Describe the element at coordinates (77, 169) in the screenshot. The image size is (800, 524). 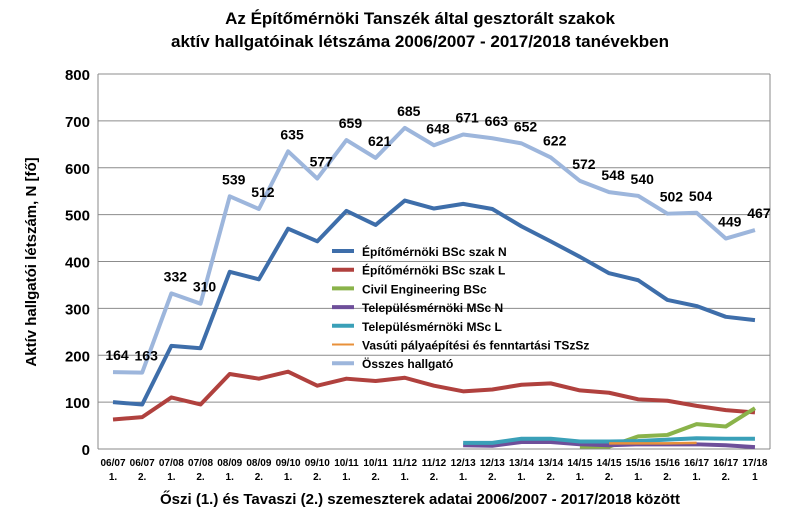
I see `y-tick-label: 600` at that location.